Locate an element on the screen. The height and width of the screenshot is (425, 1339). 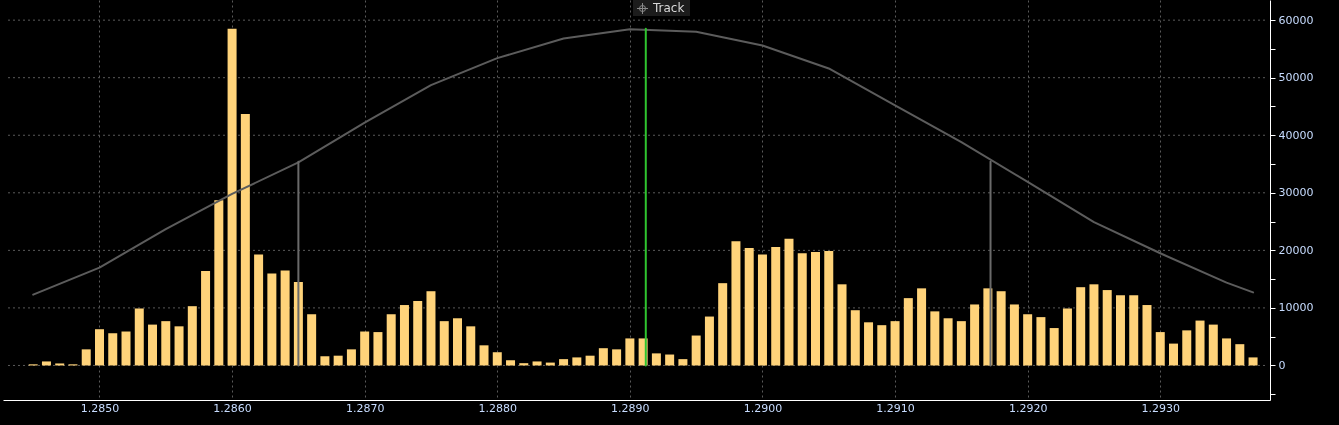
x-tick-label: 1.2860 is located at coordinates (232, 408).